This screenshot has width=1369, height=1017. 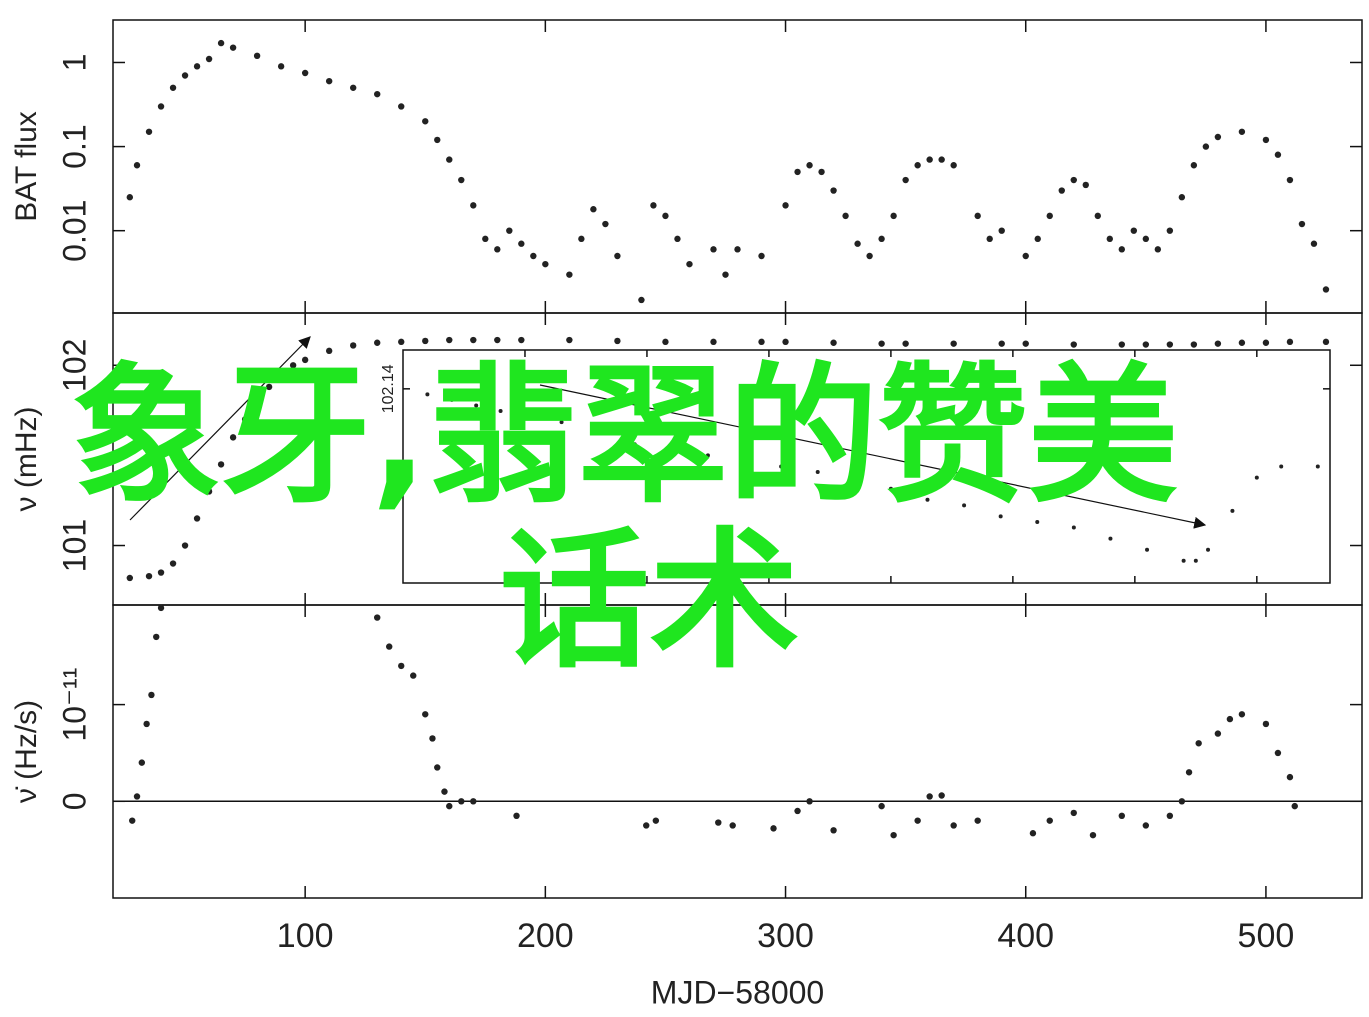 I want to click on y-tick-label: 102.14, so click(x=388, y=388).